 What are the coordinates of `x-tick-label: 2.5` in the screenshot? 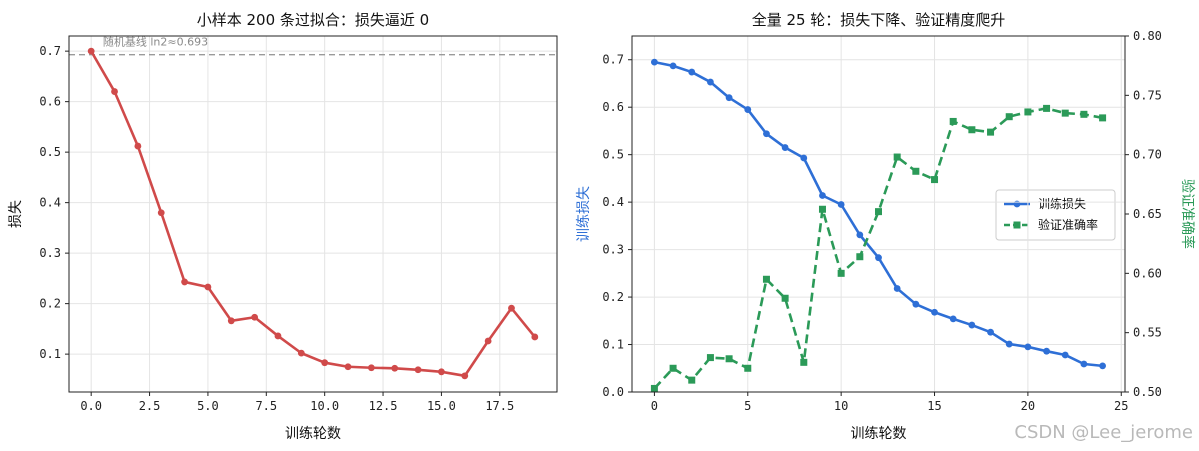 It's located at (150, 406).